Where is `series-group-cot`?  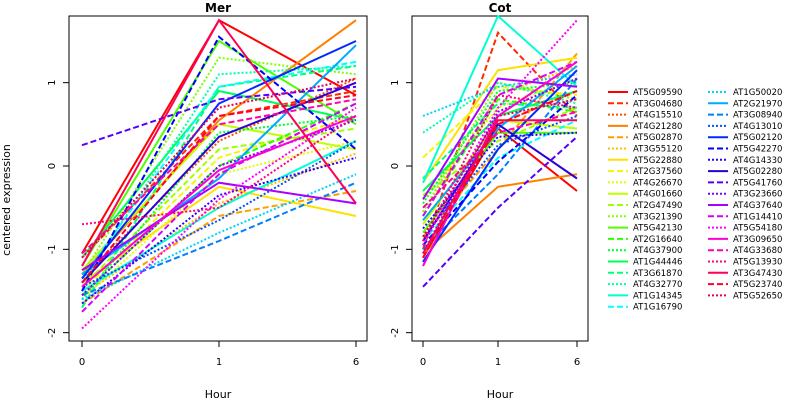
series-group-cot is located at coordinates (500, 151).